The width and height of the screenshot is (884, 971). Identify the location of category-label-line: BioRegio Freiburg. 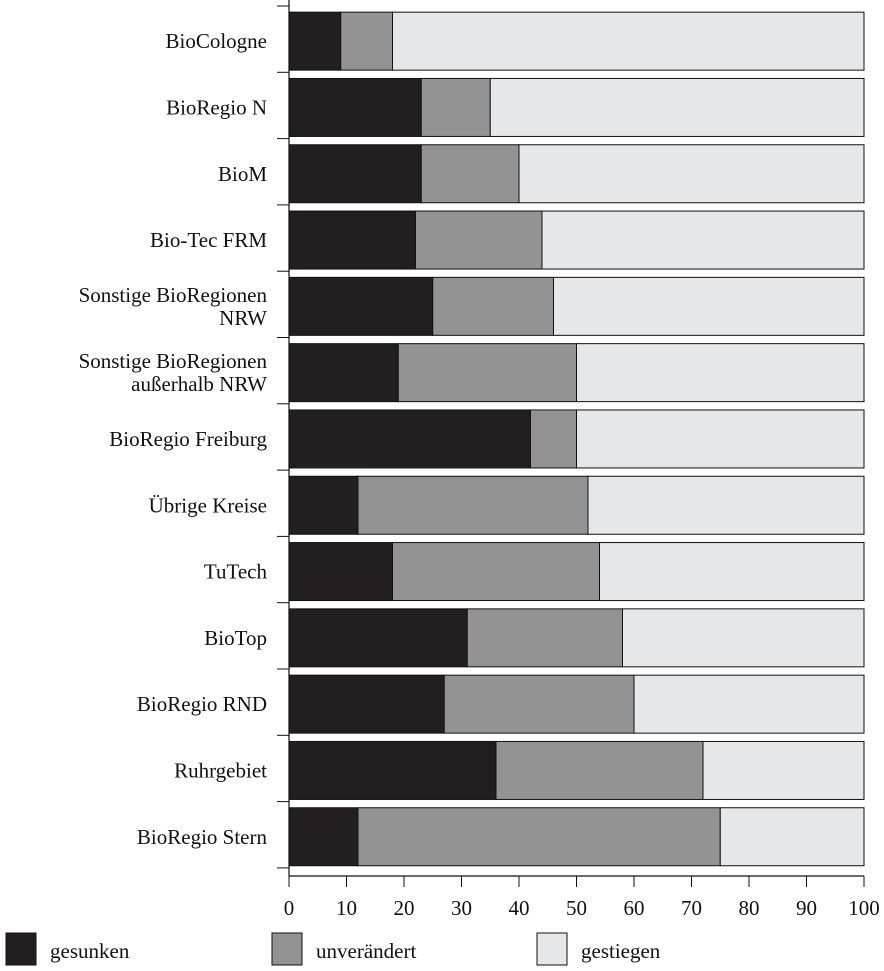
(188, 439).